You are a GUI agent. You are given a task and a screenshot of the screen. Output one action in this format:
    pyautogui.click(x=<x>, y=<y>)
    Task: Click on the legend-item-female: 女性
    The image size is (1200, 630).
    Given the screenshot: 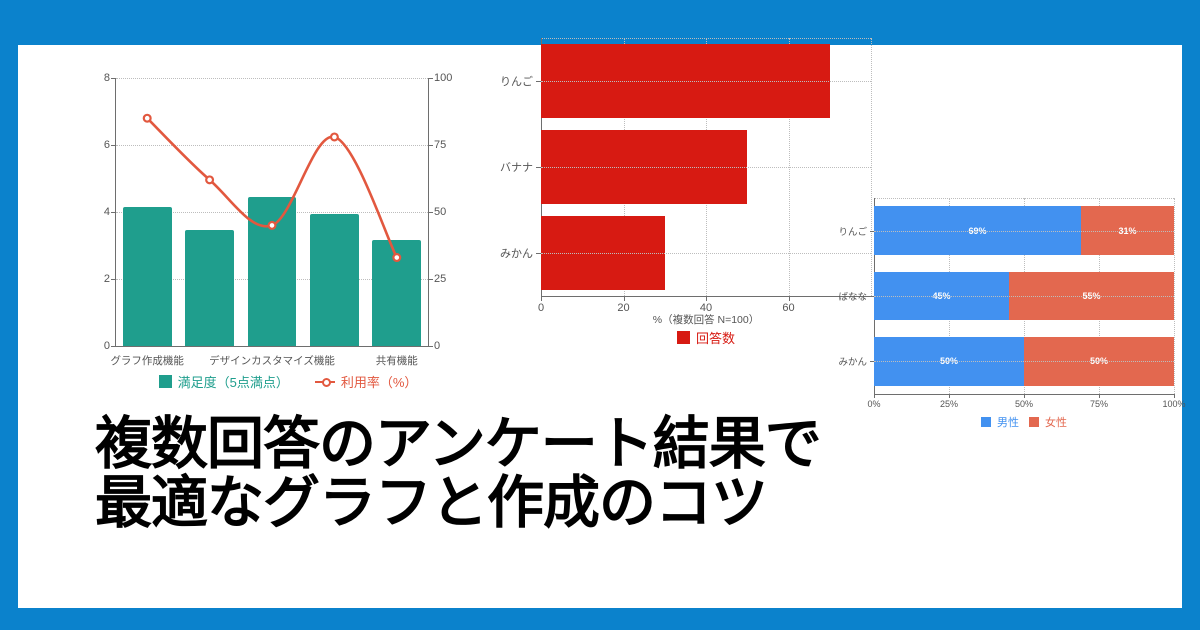 What is the action you would take?
    pyautogui.click(x=1048, y=422)
    